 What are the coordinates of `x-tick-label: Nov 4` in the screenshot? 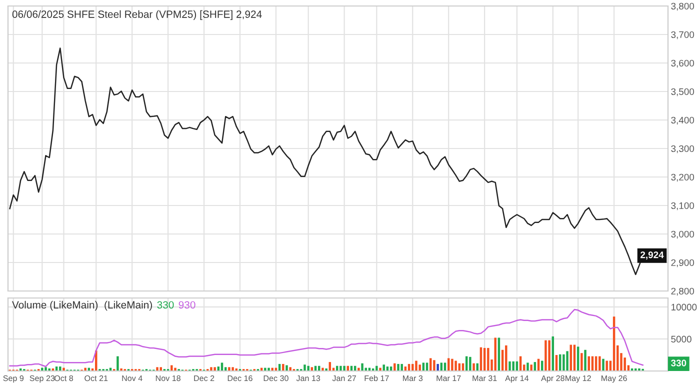 It's located at (132, 378).